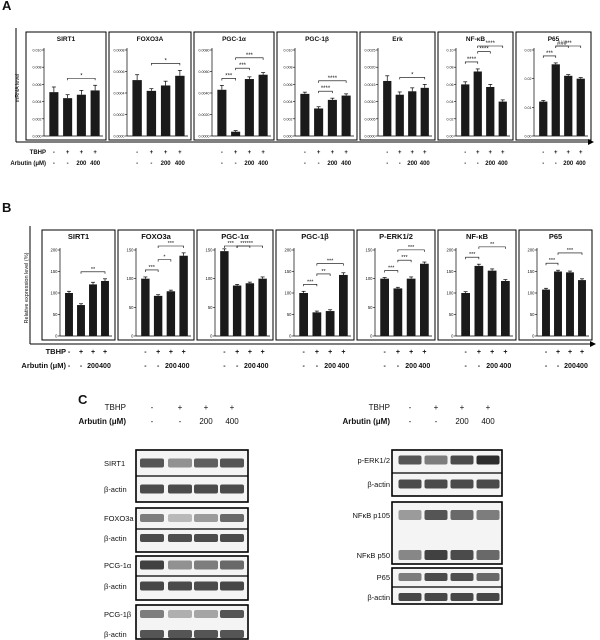  I want to click on panel-b-chart-p-erk1-2-title: P-ERK1/2, so click(396, 236).